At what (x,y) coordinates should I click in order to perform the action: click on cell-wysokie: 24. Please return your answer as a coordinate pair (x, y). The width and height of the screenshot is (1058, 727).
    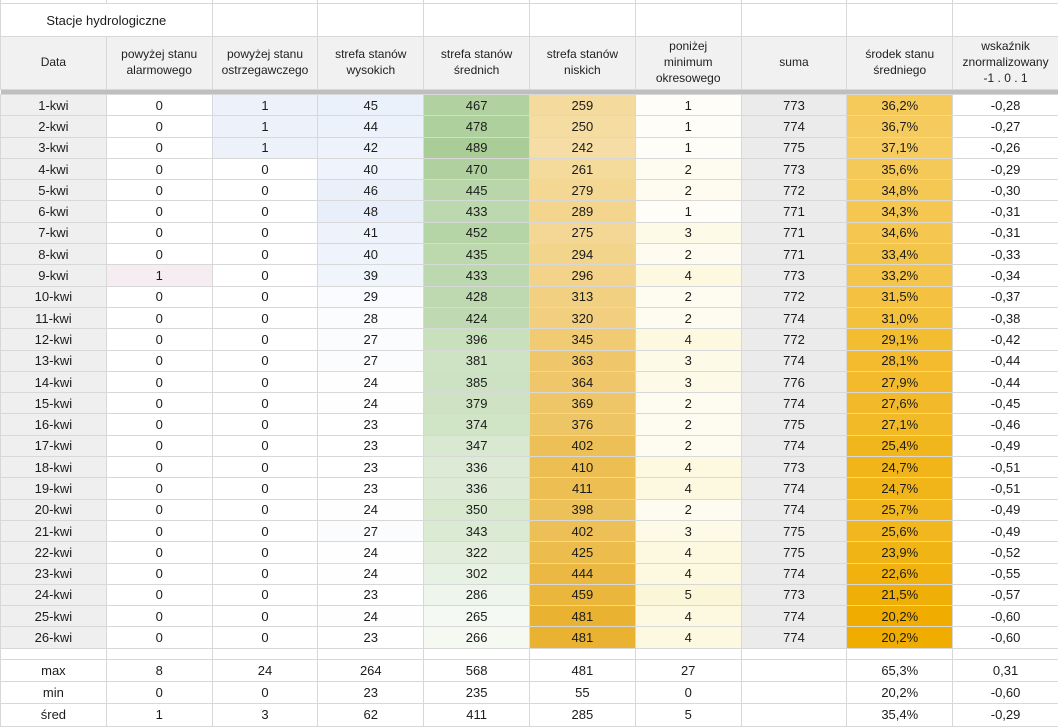
    Looking at the image, I should click on (371, 509).